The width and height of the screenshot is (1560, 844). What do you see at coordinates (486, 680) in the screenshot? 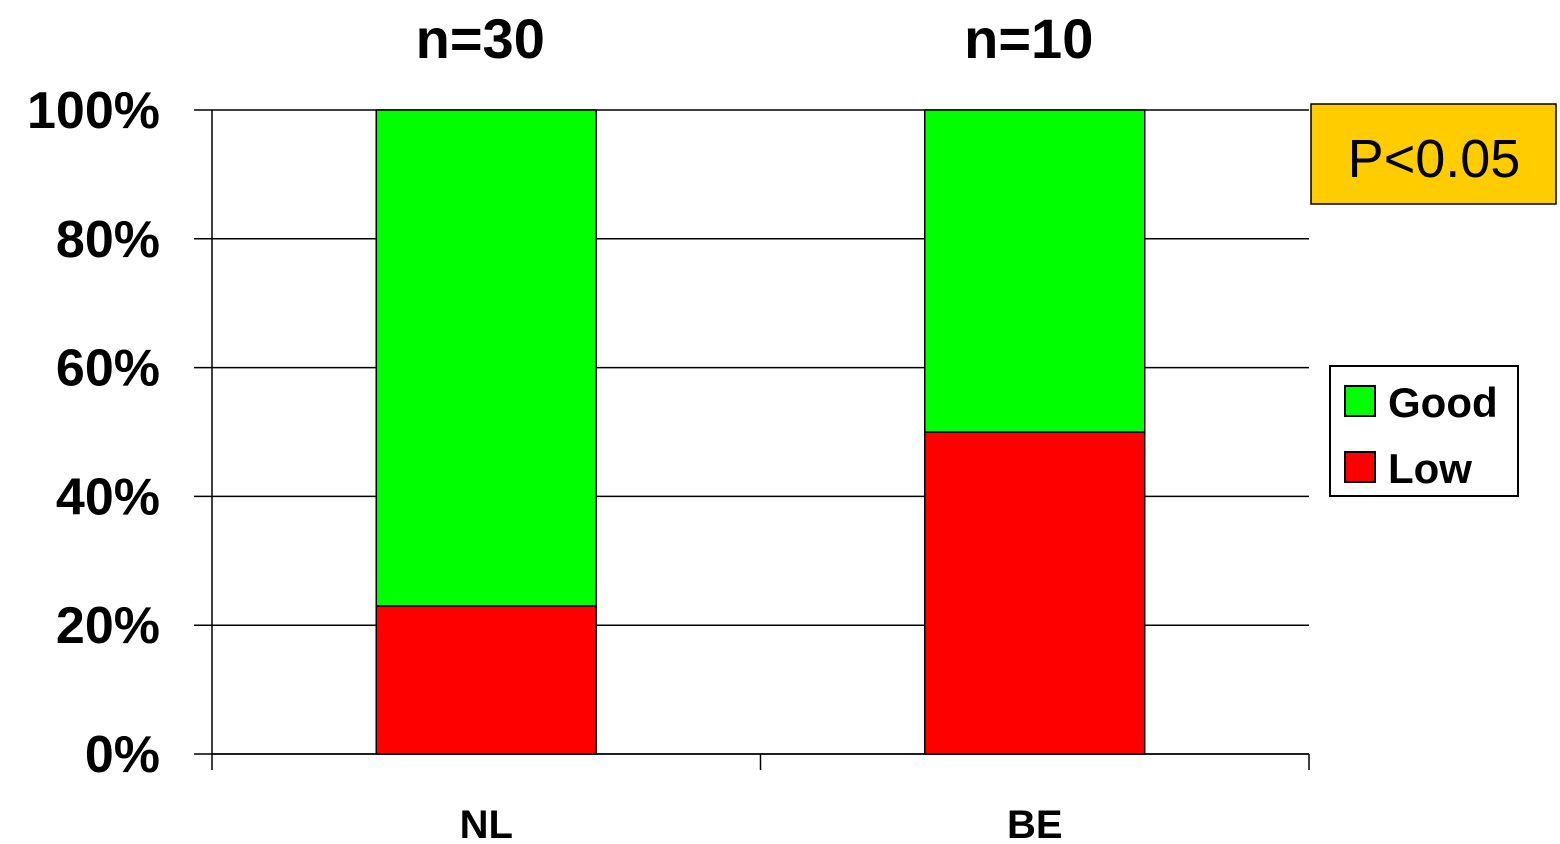
I see `bar-segment-low-nl` at bounding box center [486, 680].